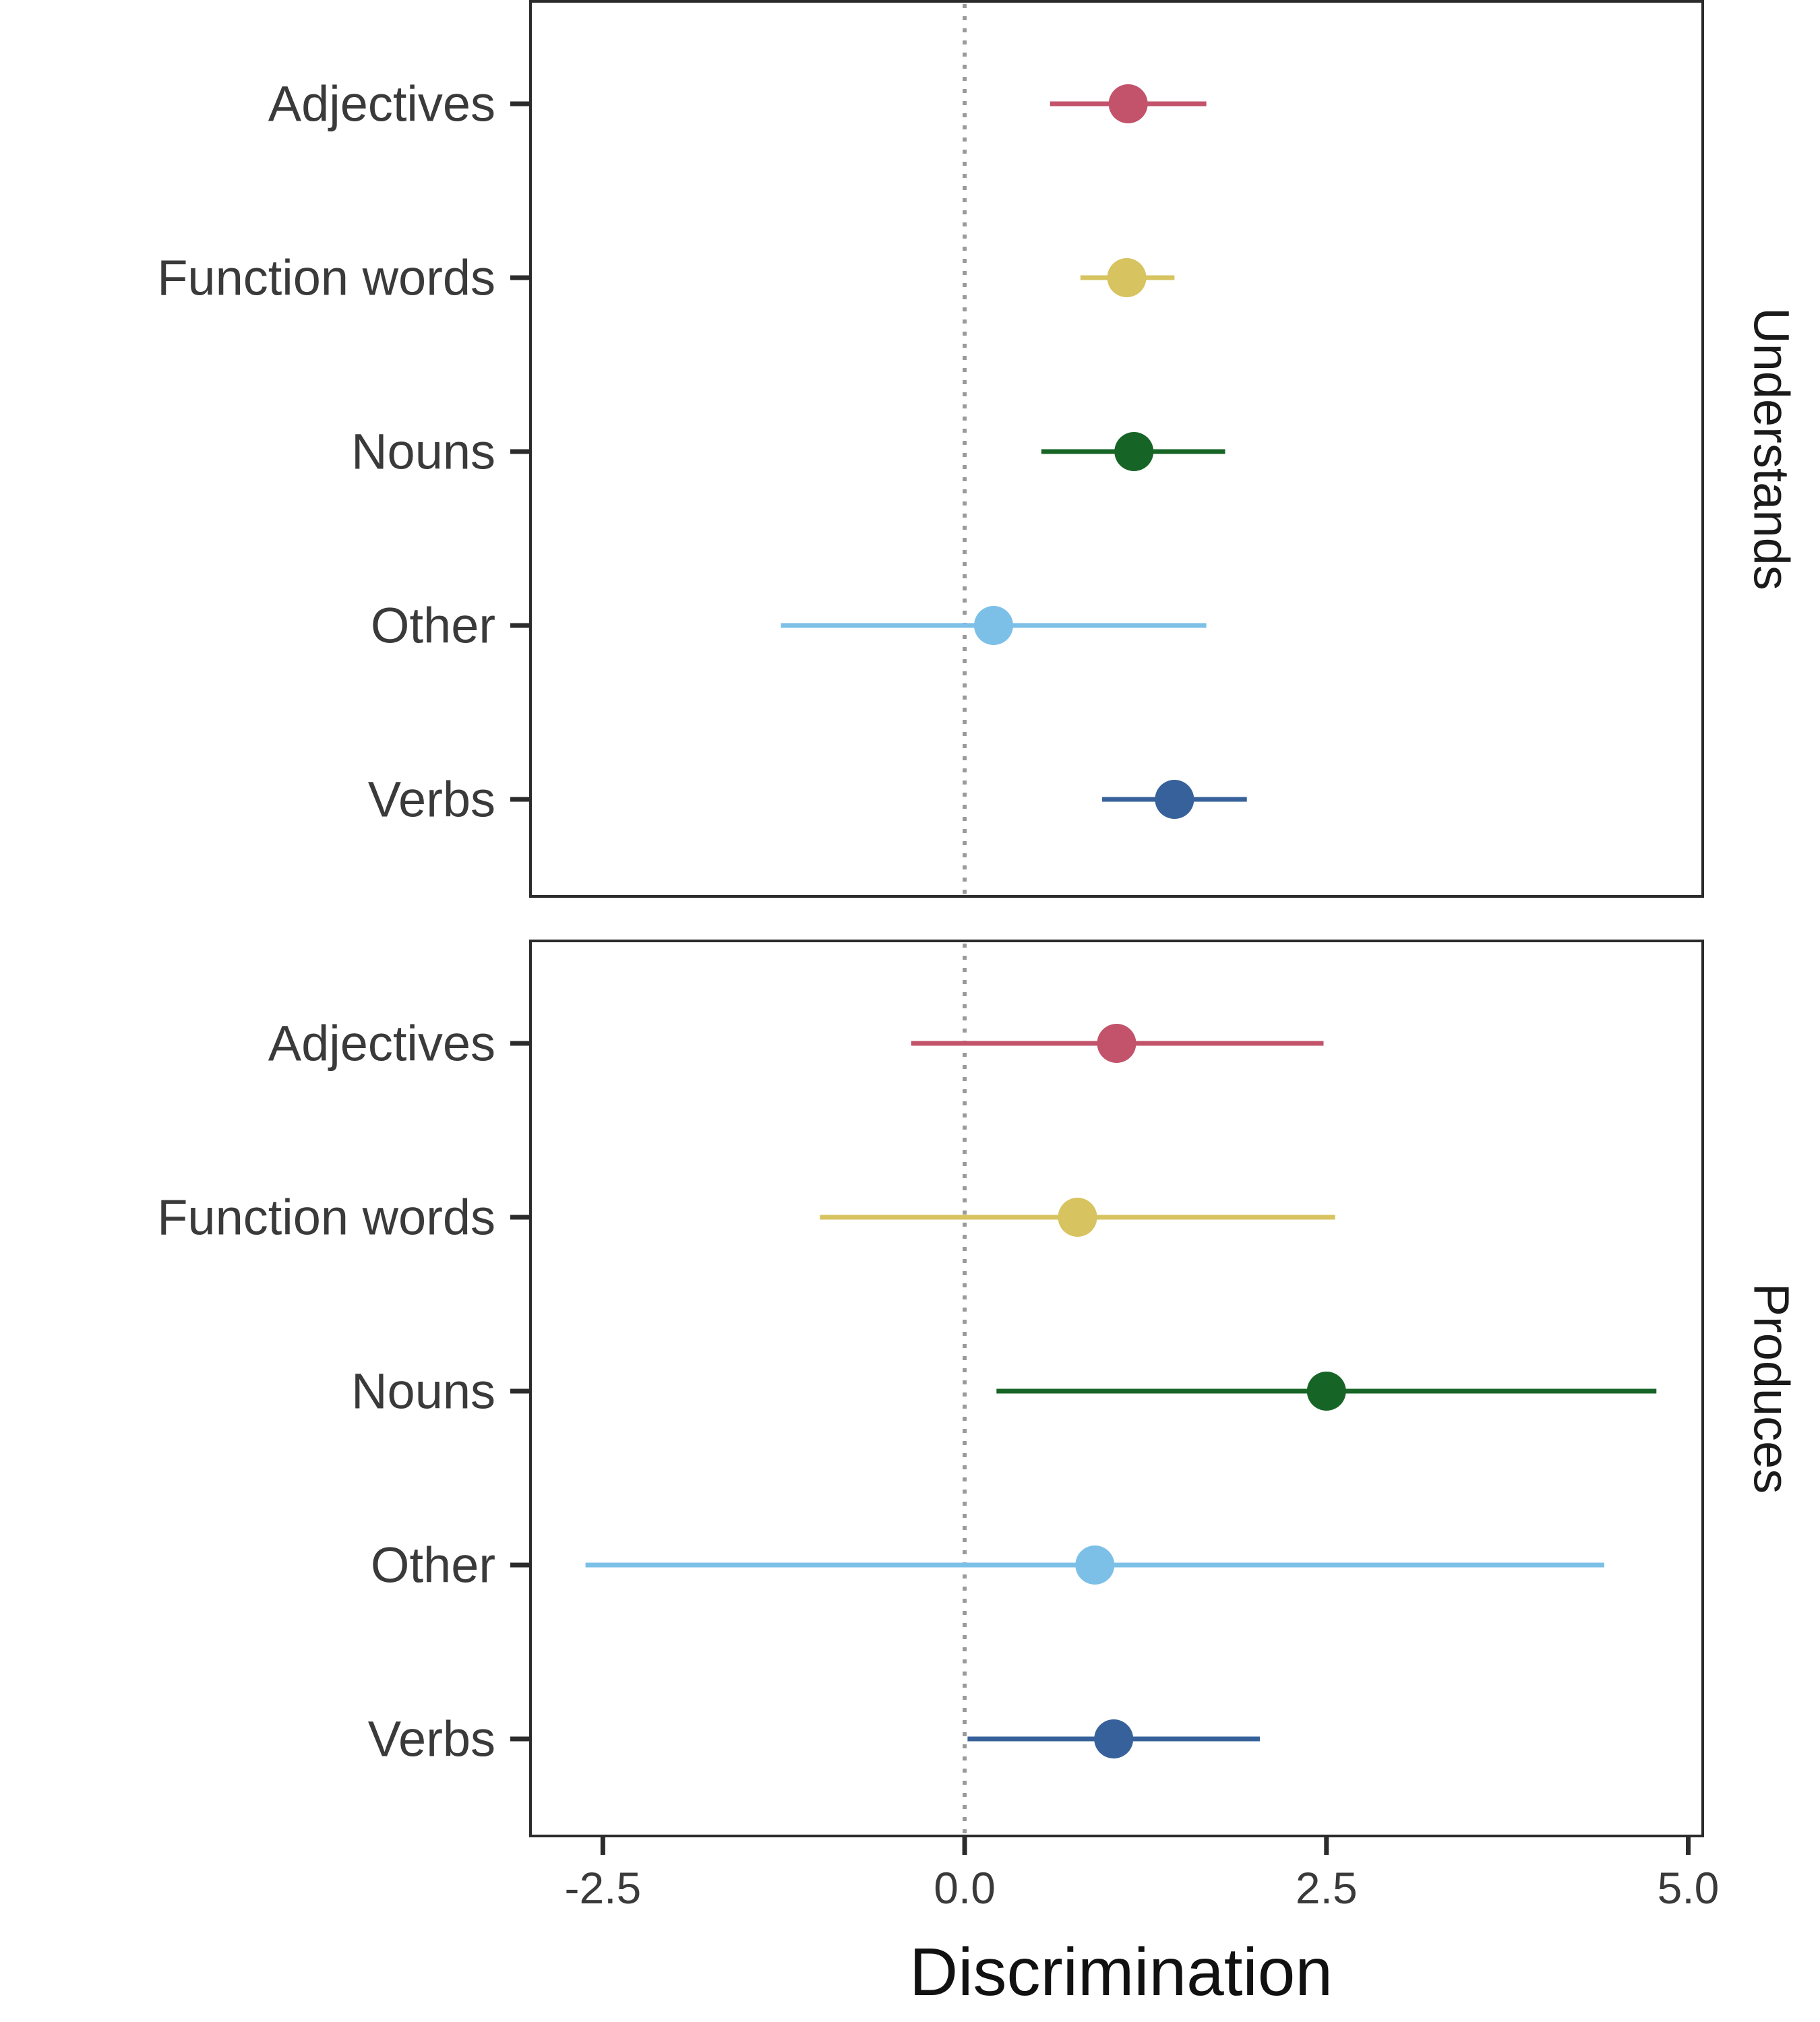 The image size is (1820, 2022). I want to click on x-axis-title: Discrimination, so click(1121, 1972).